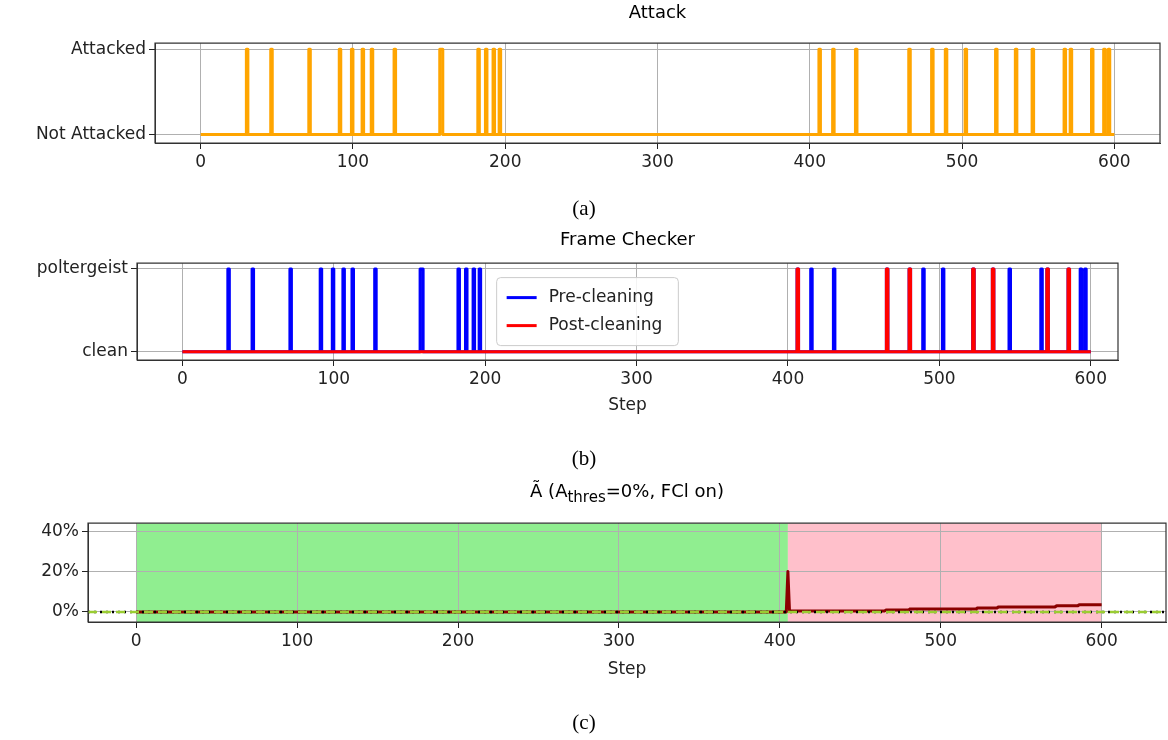 The width and height of the screenshot is (1168, 740). I want to click on category-label: Attacked, so click(108, 47).